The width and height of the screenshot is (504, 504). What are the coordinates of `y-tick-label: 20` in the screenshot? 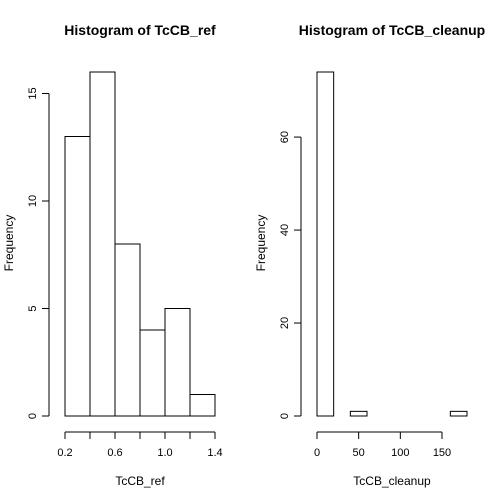 It's located at (285, 323).